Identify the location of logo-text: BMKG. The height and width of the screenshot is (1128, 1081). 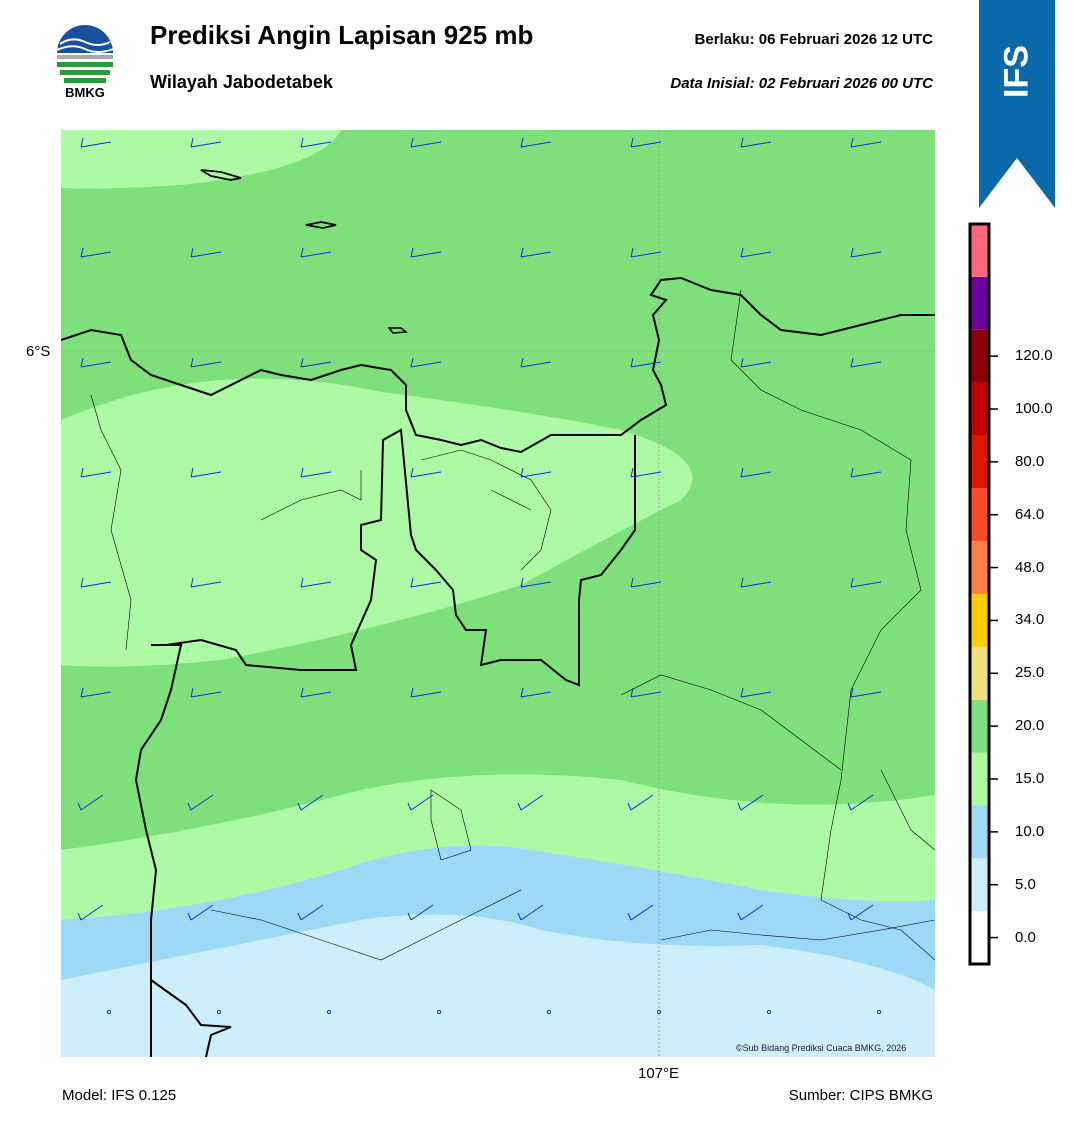
(85, 92).